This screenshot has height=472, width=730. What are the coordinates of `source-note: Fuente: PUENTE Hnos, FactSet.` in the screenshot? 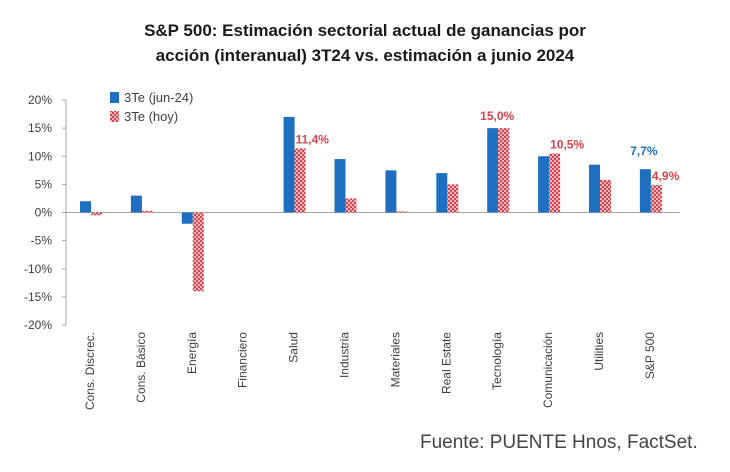 It's located at (559, 442).